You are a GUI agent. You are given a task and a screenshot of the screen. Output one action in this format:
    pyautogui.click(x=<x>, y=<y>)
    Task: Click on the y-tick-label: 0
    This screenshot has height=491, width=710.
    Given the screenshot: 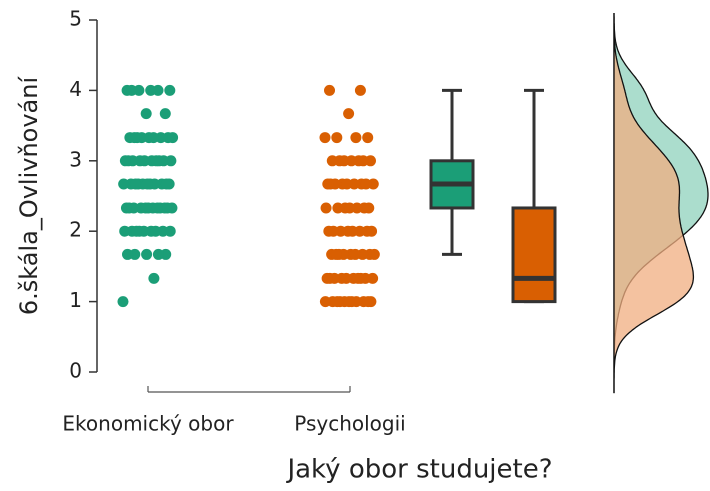 What is the action you would take?
    pyautogui.click(x=75, y=371)
    